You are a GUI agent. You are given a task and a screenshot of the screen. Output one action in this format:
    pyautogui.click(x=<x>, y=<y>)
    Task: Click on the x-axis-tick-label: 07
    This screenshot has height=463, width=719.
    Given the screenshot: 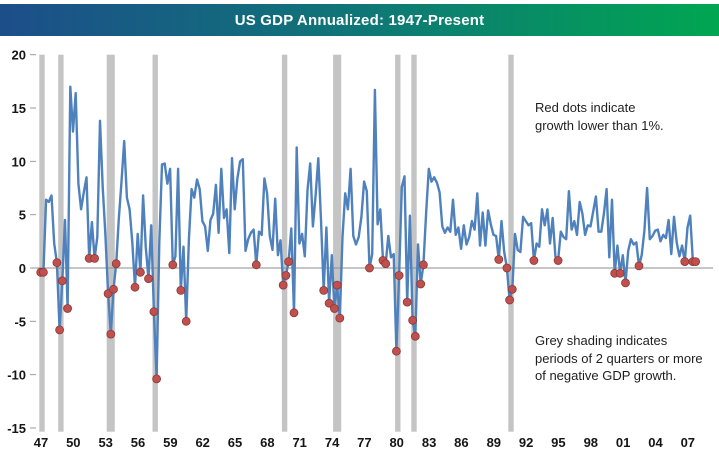 What is the action you would take?
    pyautogui.click(x=688, y=442)
    